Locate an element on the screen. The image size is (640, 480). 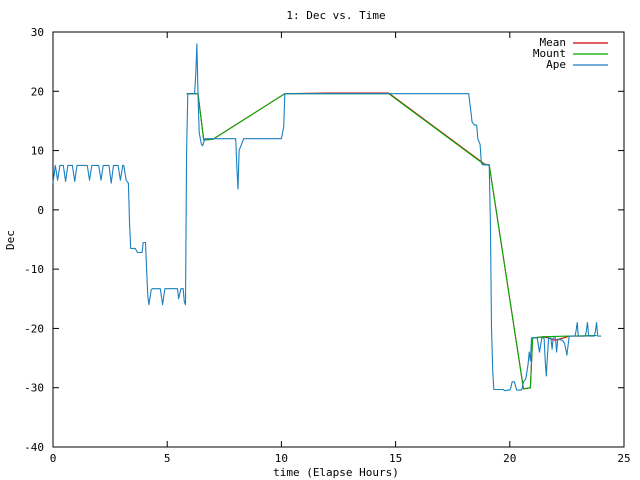
y-tick-label: -30 is located at coordinates (34, 388).